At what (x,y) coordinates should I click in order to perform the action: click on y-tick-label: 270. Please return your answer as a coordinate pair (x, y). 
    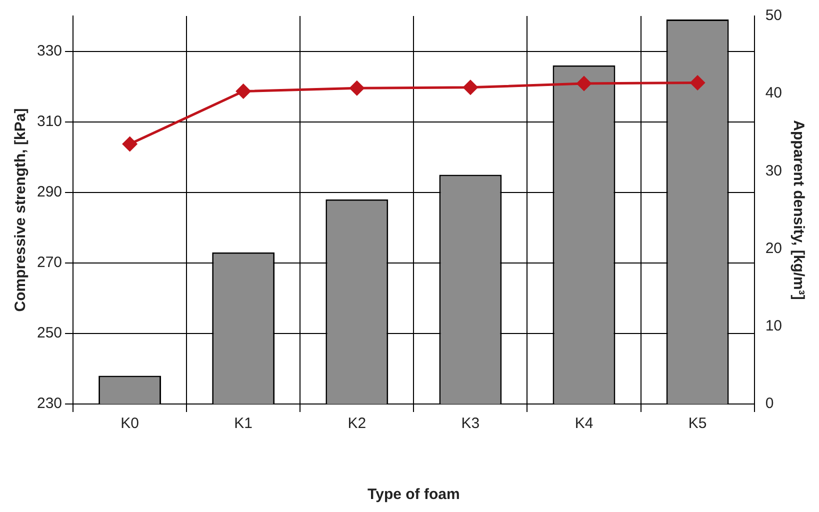
    Looking at the image, I should click on (49, 263).